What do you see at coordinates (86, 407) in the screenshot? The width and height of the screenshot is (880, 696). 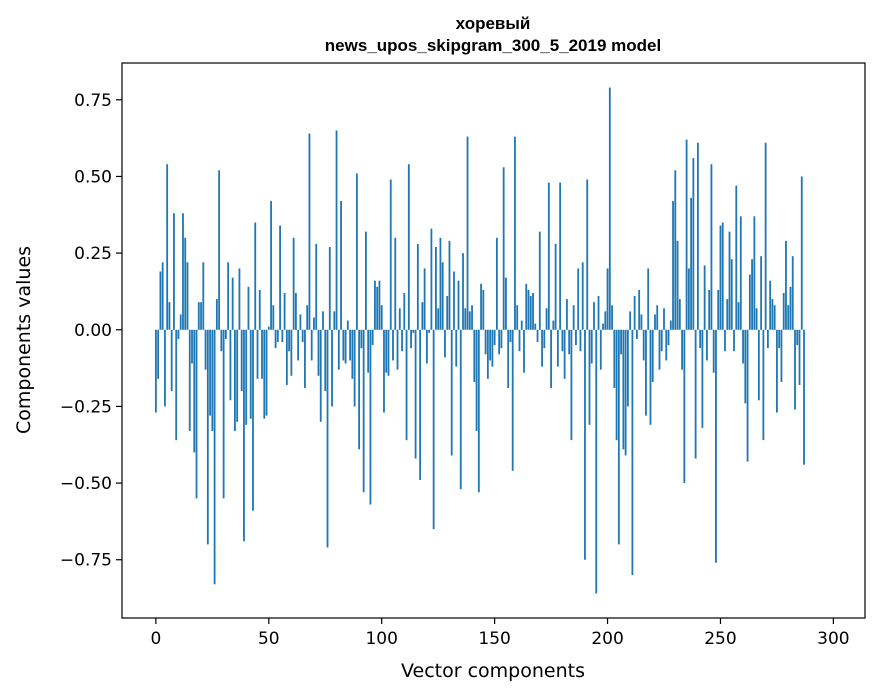 I see `y-tick-label: −0.25` at bounding box center [86, 407].